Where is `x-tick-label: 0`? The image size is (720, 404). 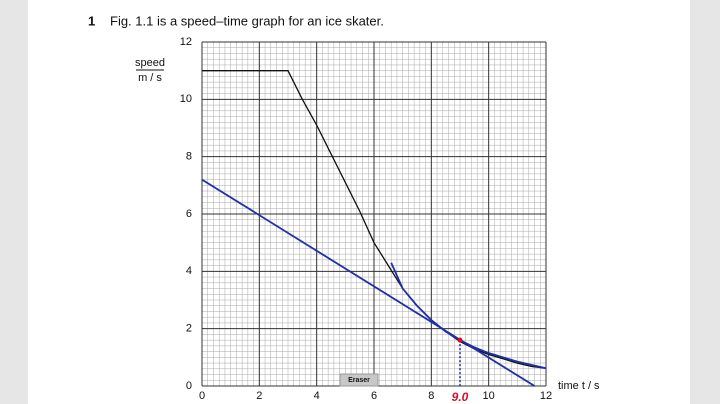
x-tick-label: 0 is located at coordinates (202, 396).